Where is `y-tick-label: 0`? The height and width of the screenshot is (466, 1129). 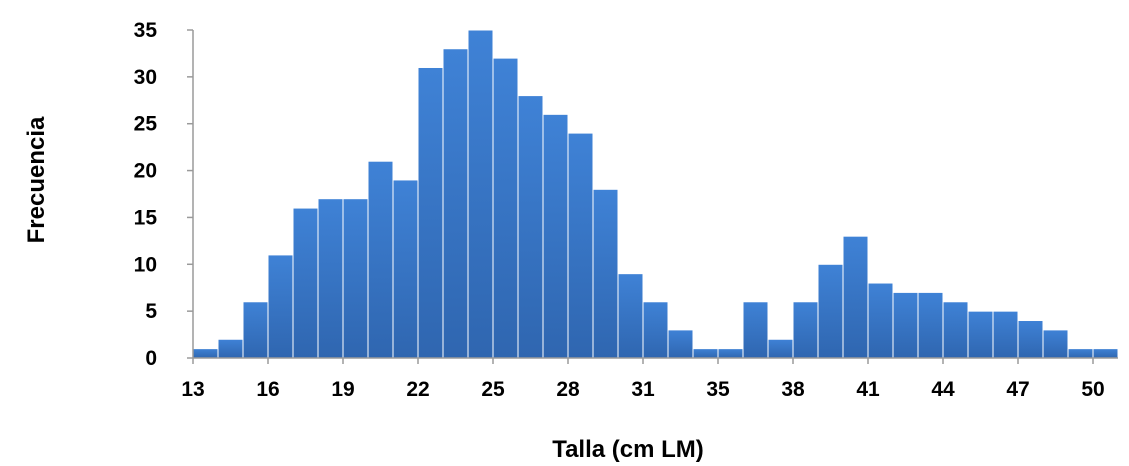 y-tick-label: 0 is located at coordinates (151, 358).